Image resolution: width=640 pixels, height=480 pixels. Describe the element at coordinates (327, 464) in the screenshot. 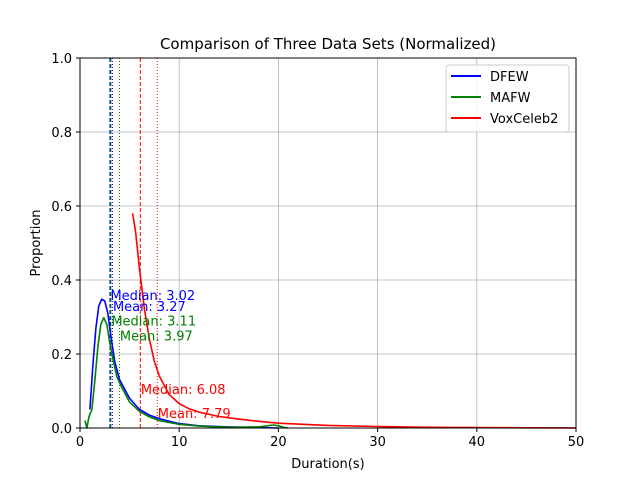

I see `x-axis-title: Duration(s)` at that location.